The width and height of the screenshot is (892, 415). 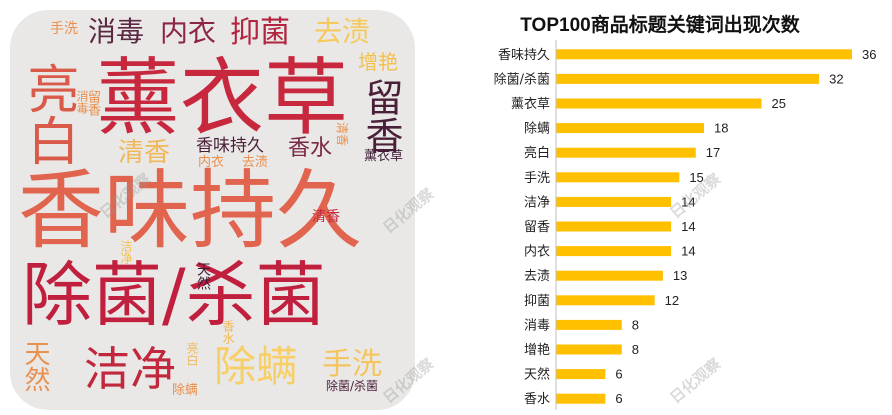 What do you see at coordinates (378, 62) in the screenshot?
I see `word-cloud-word: 增艳` at bounding box center [378, 62].